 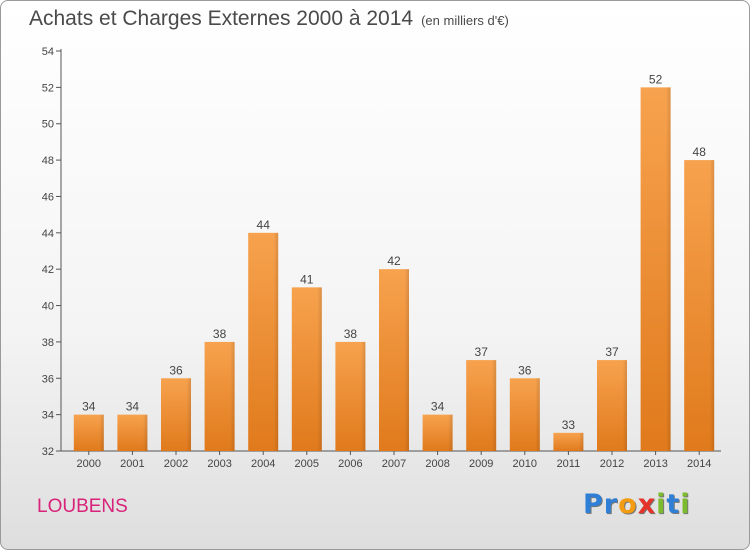 What do you see at coordinates (655, 464) in the screenshot?
I see `x-tick-label: 2013` at bounding box center [655, 464].